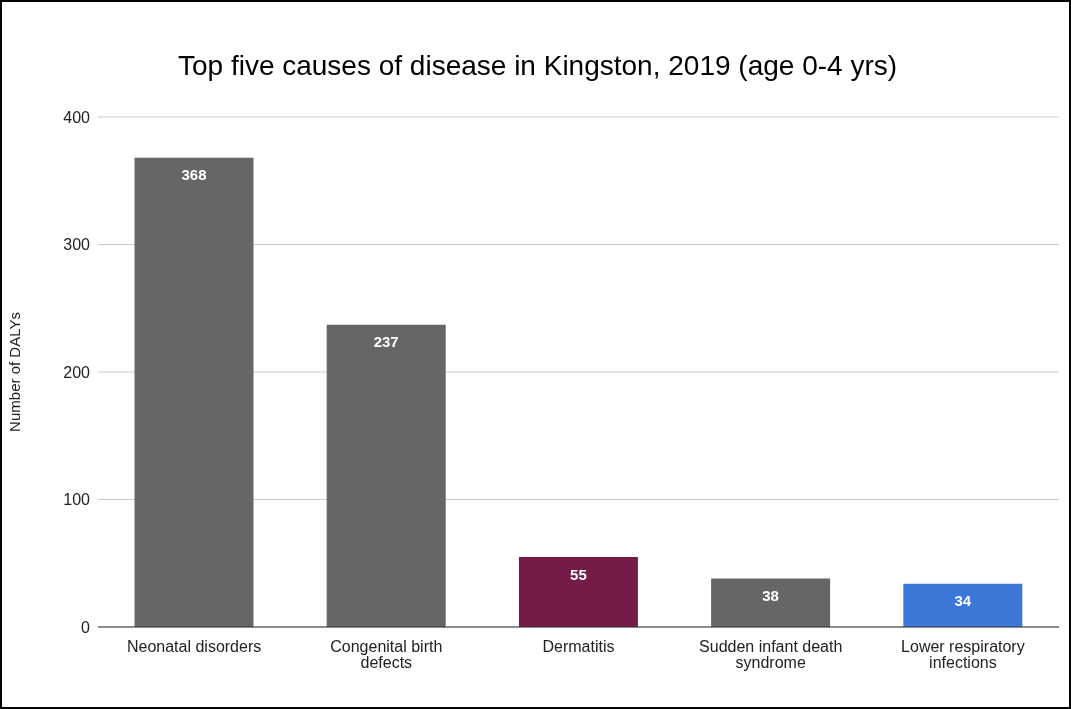  What do you see at coordinates (194, 647) in the screenshot?
I see `x-tick-label: Neonatal disorders` at bounding box center [194, 647].